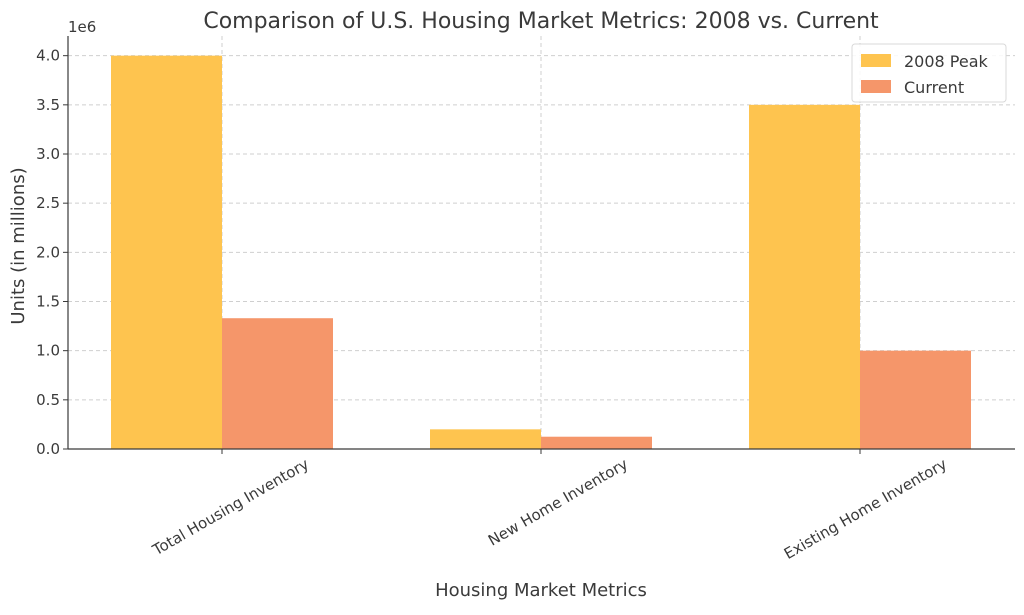 This screenshot has height=615, width=1024. Describe the element at coordinates (48, 302) in the screenshot. I see `y-tick-label: 1.5` at that location.